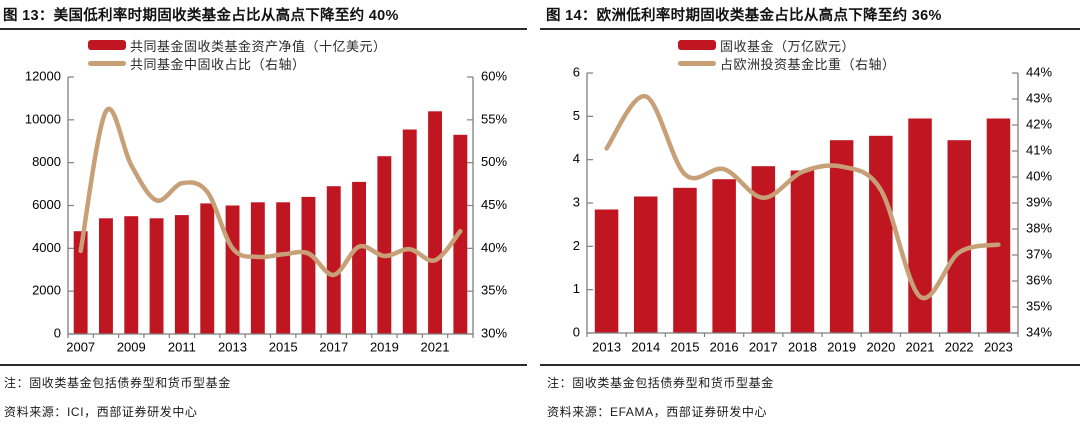 This screenshot has width=1080, height=429. What do you see at coordinates (880, 346) in the screenshot?
I see `x-tick-label: 2020` at bounding box center [880, 346].